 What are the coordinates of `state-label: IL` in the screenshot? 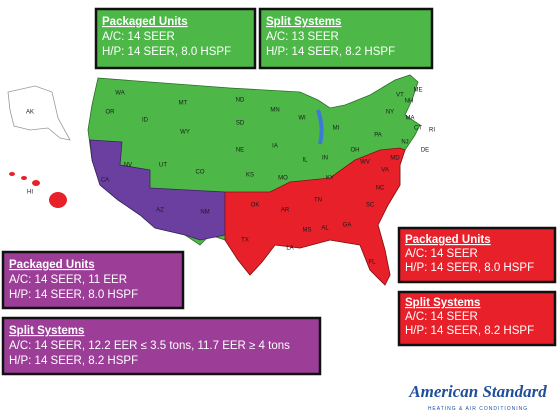 It's located at (305, 161).